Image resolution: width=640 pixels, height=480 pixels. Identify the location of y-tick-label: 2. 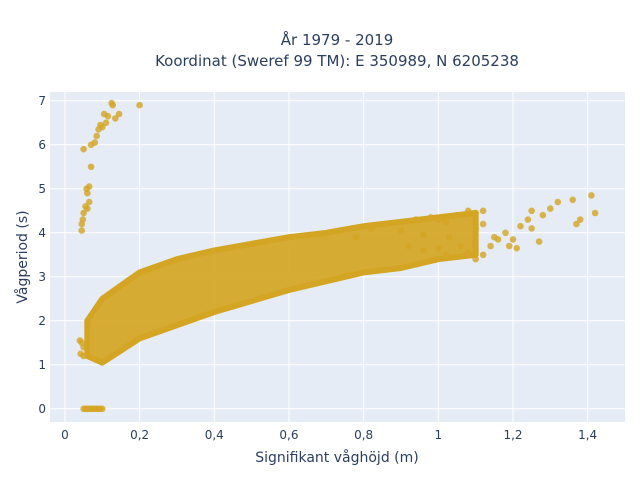
(42, 321).